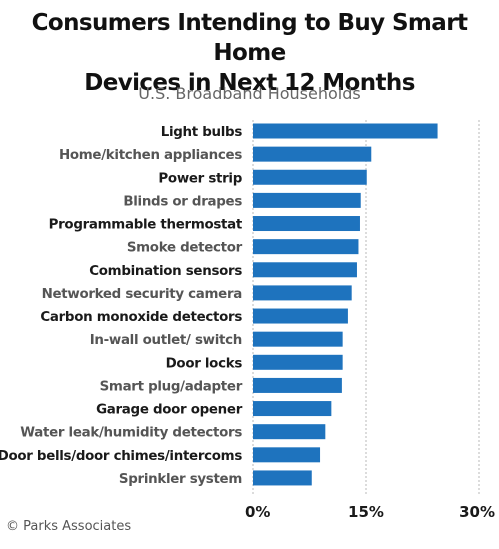 The image size is (499, 549). I want to click on category-label-14: Door bells/door chimes/intercoms, so click(121, 456).